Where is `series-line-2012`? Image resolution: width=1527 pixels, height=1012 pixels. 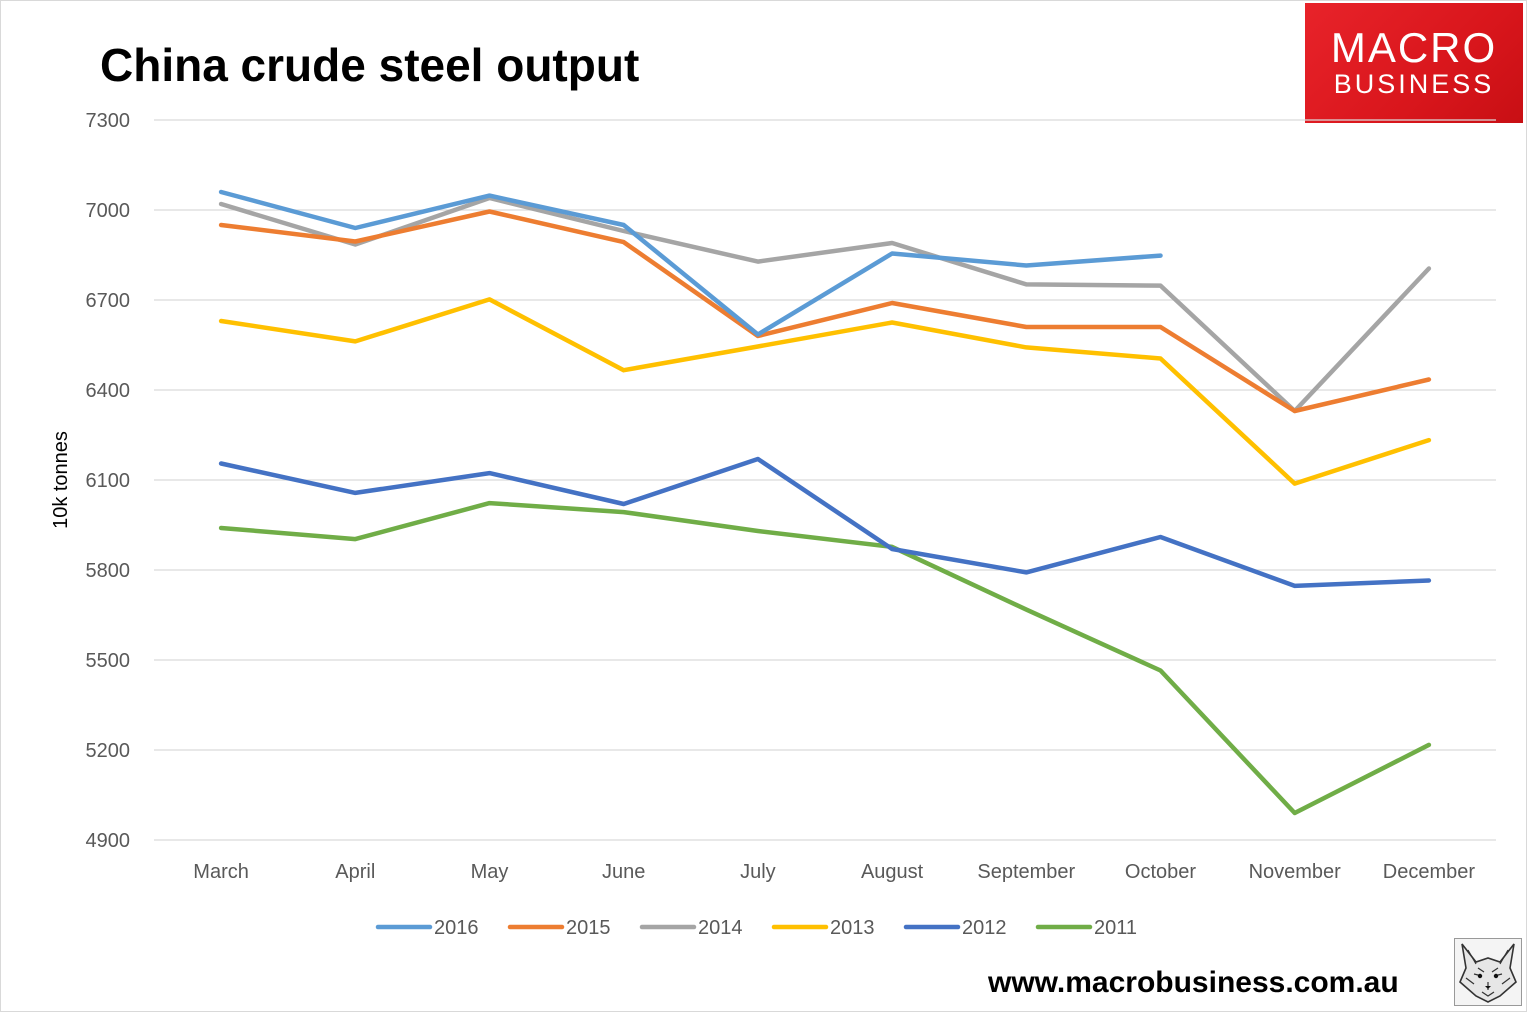
series-line-2012 is located at coordinates (825, 522).